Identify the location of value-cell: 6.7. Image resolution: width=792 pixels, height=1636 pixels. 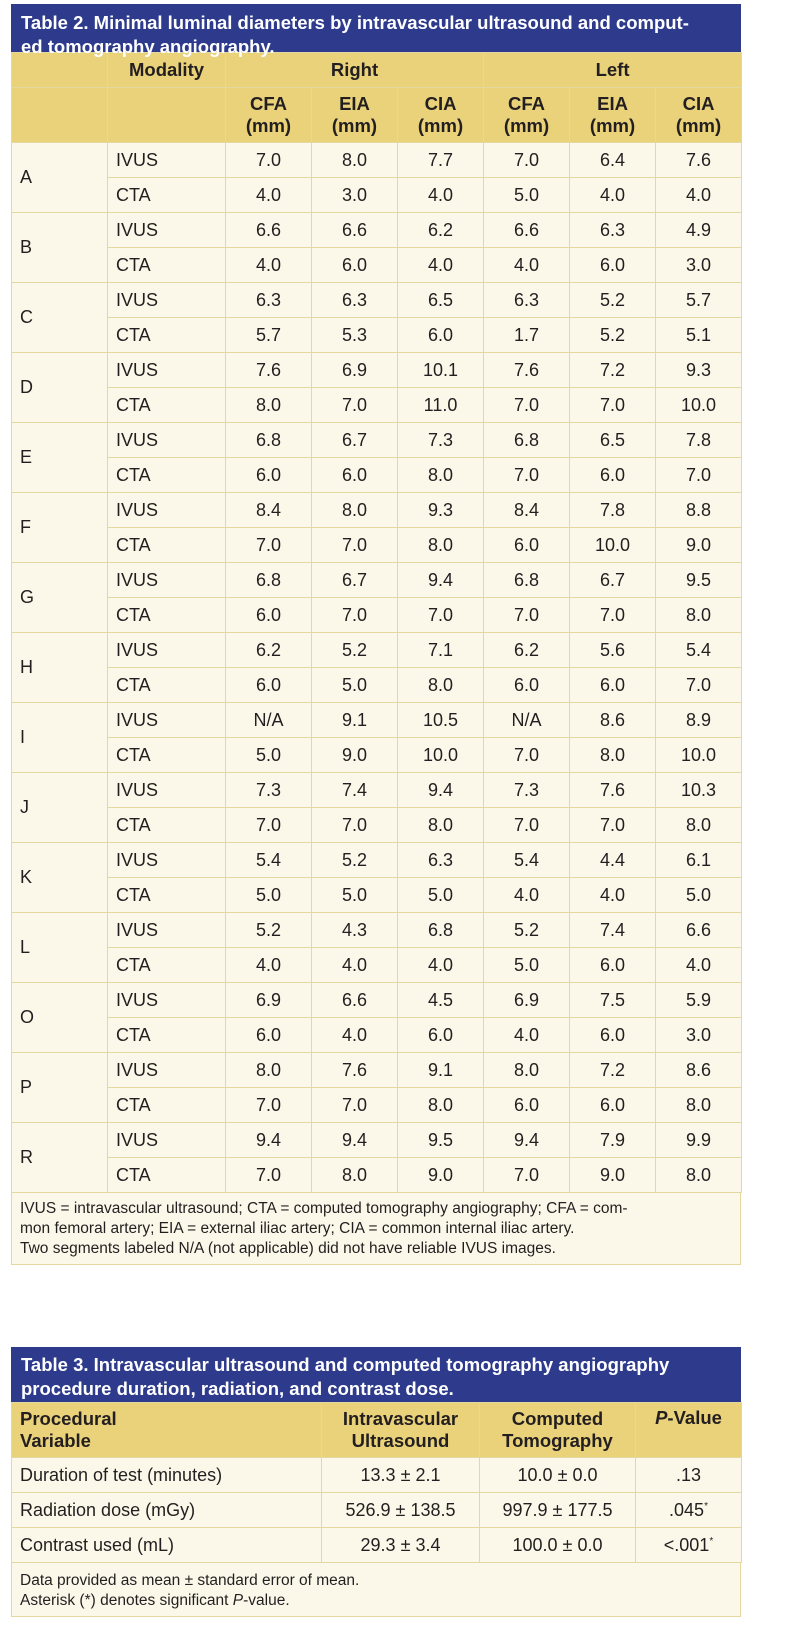
(613, 580).